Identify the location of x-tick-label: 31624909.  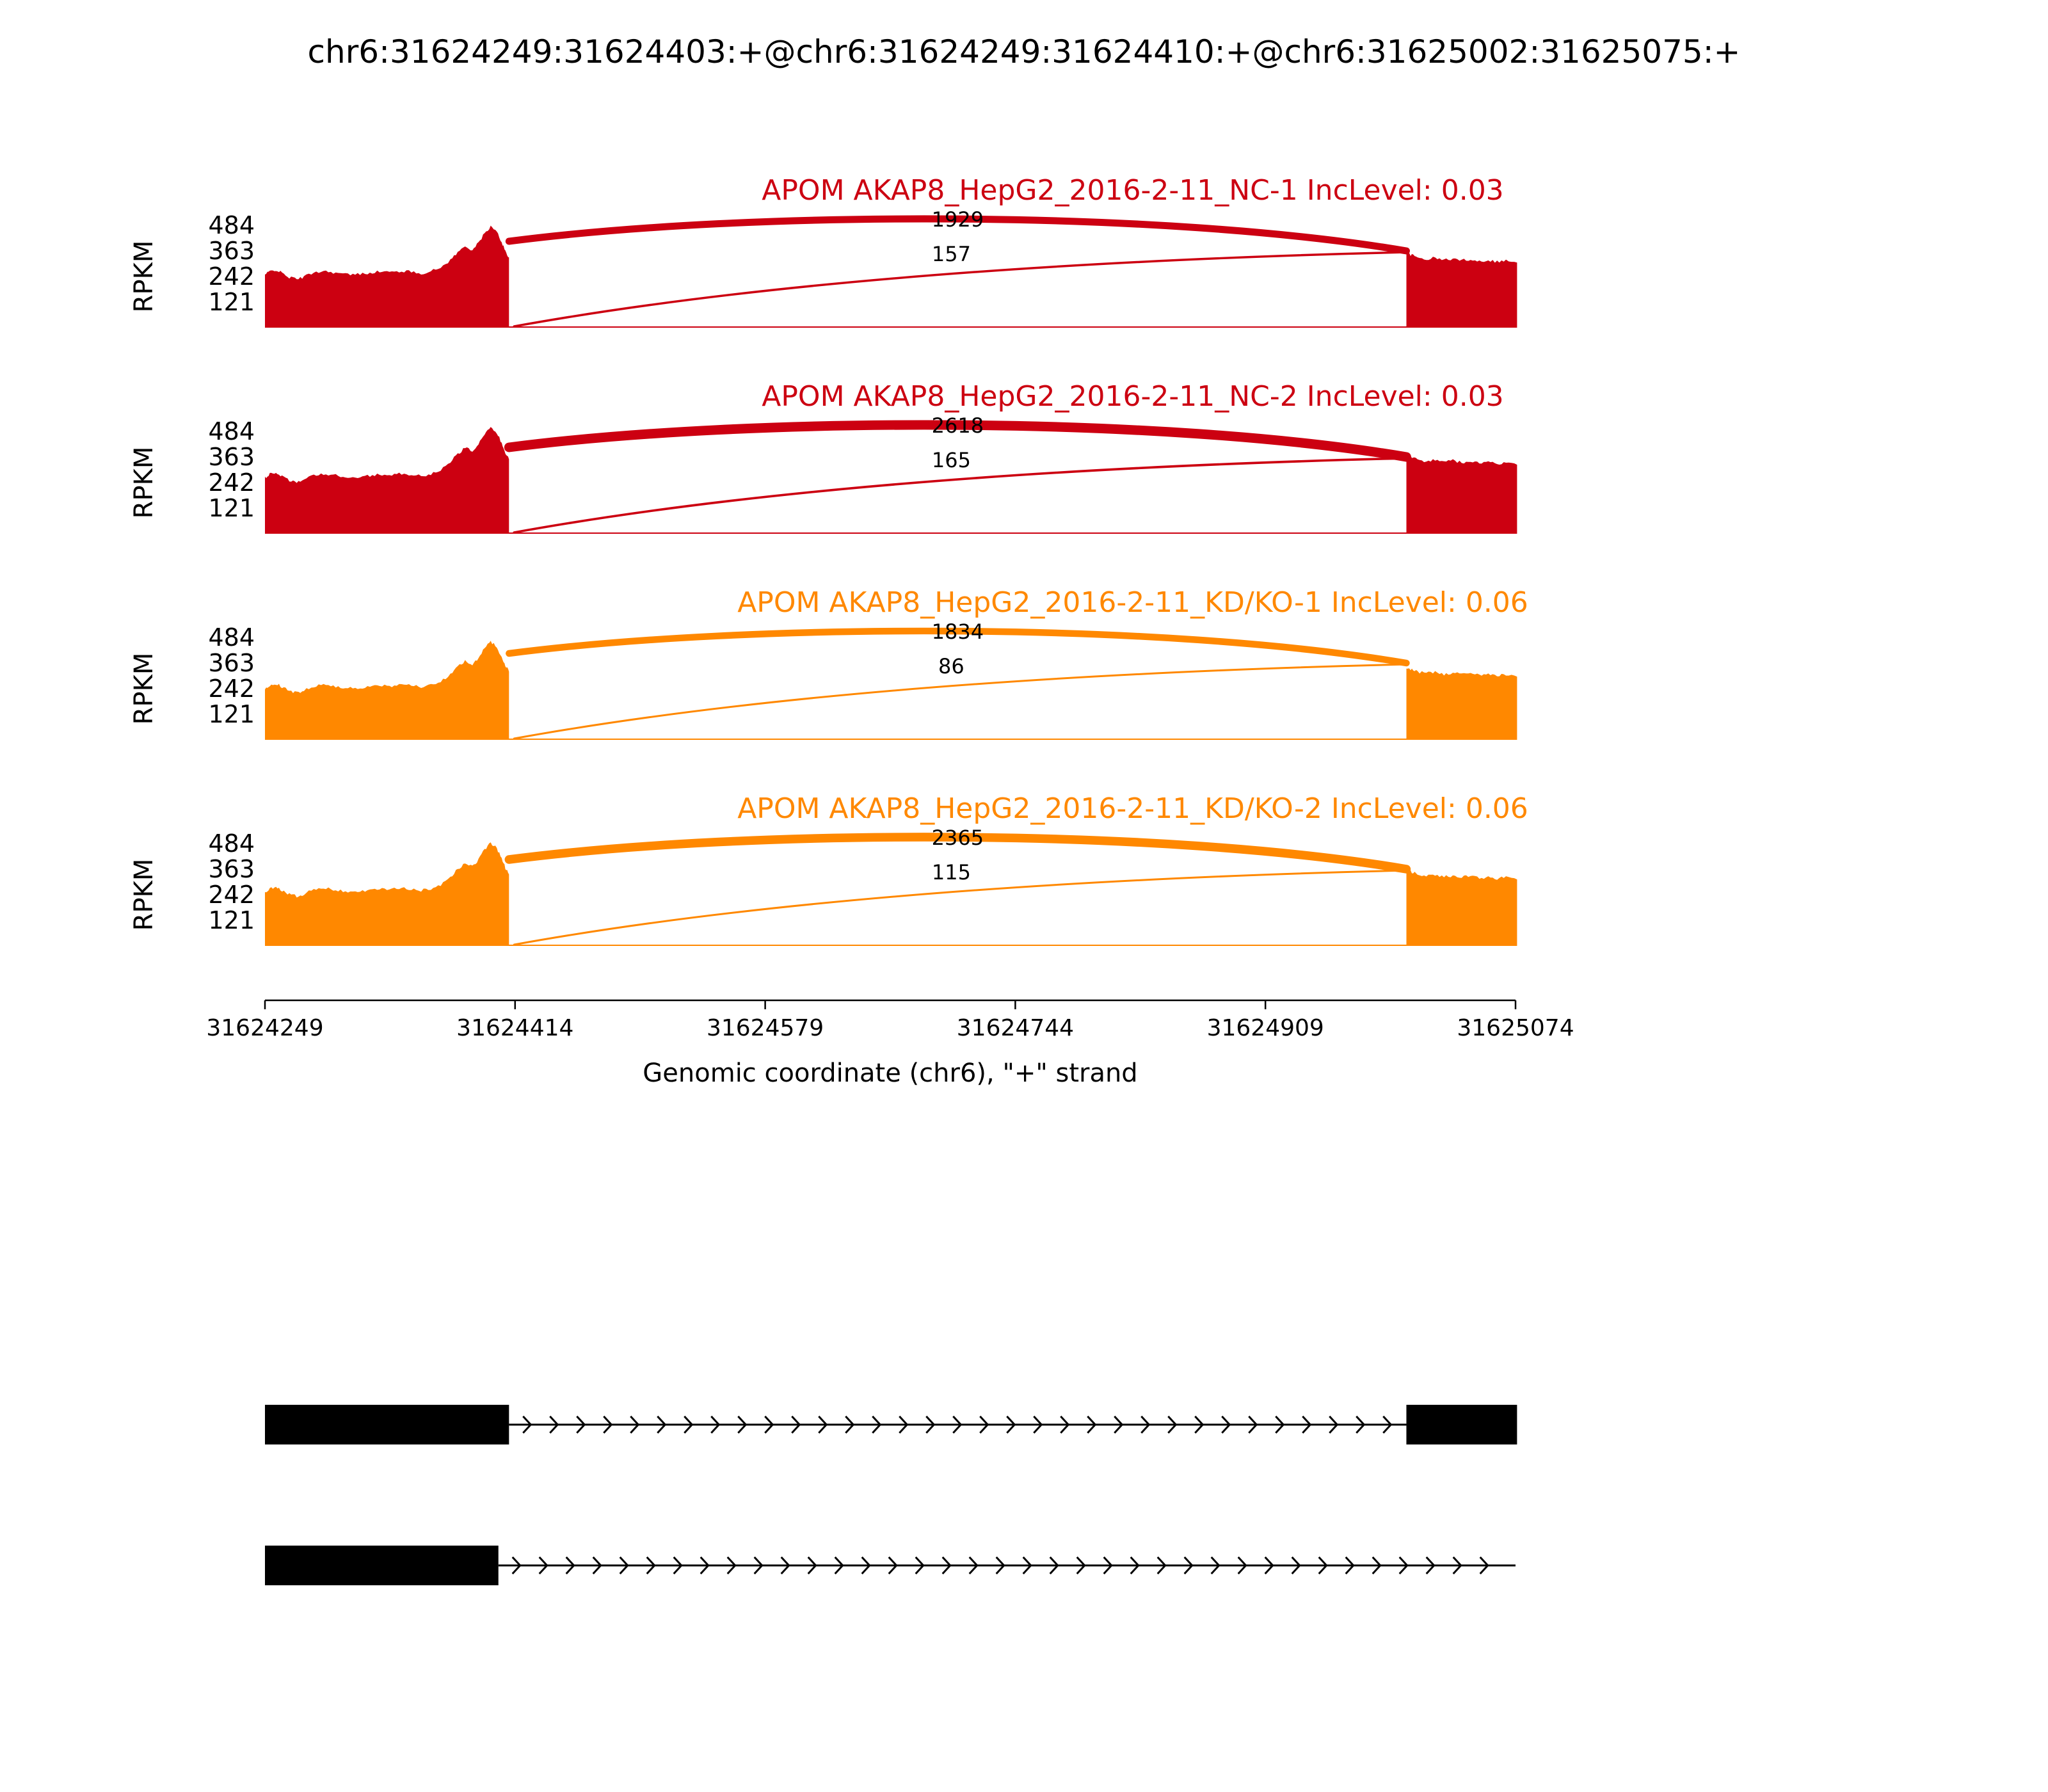
(1265, 1028).